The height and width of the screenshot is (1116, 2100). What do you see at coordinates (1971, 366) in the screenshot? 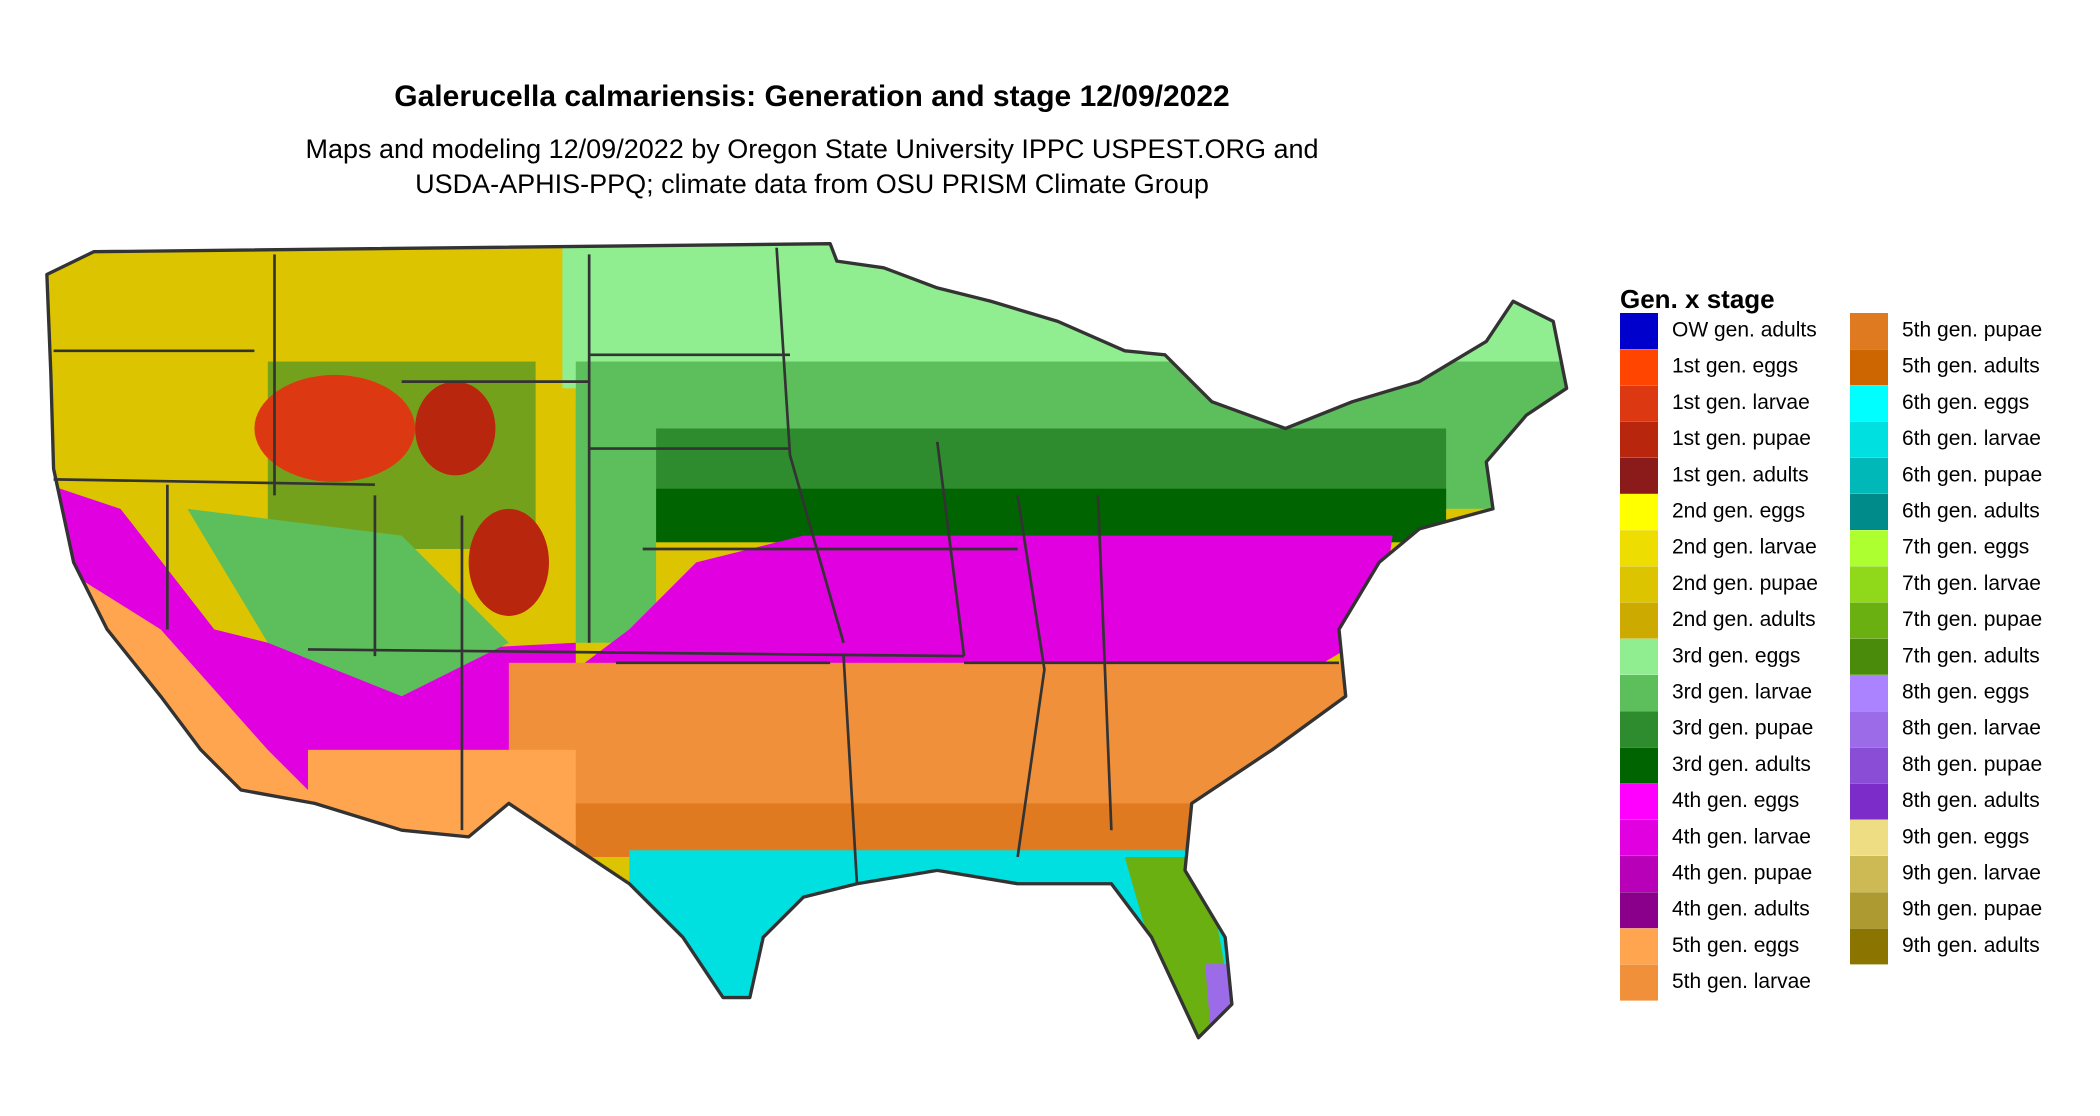
I see `legend-label: 5th gen. adults` at bounding box center [1971, 366].